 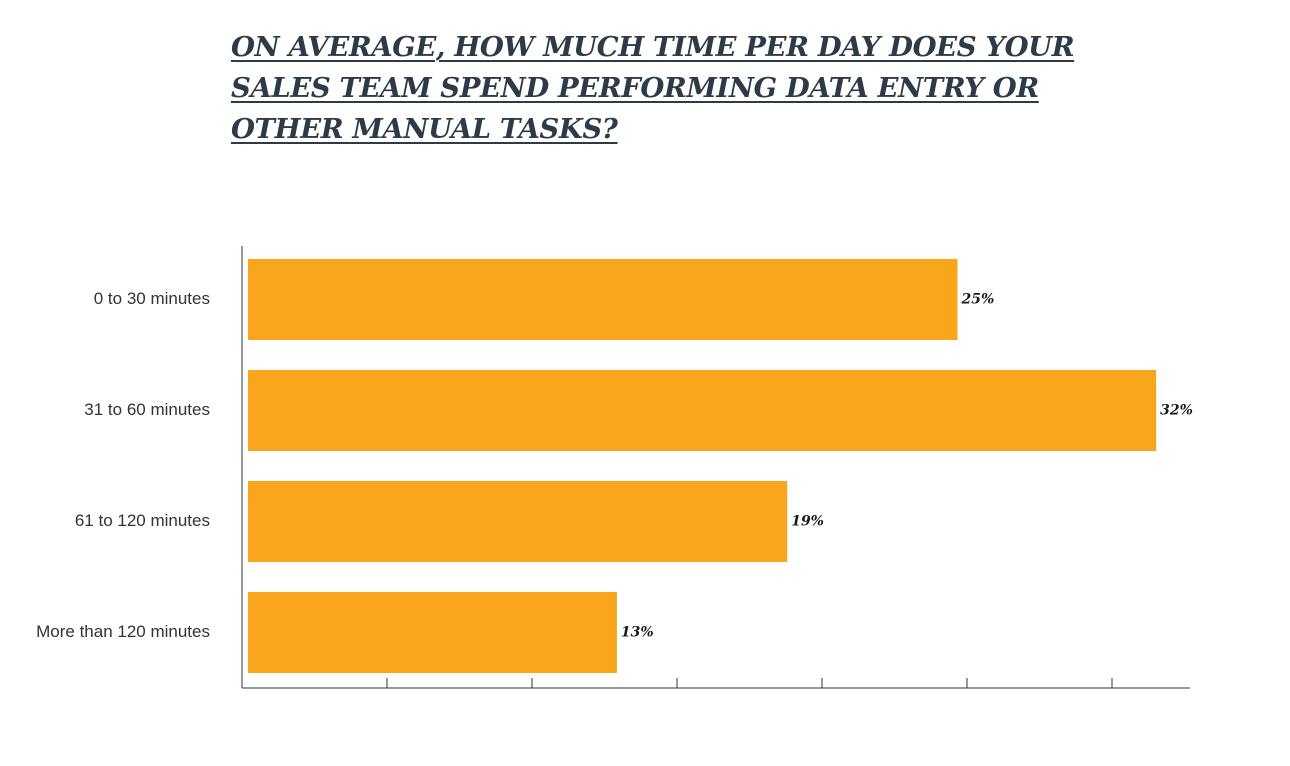 I want to click on category-label: 61 to 120 minutes, so click(x=142, y=520).